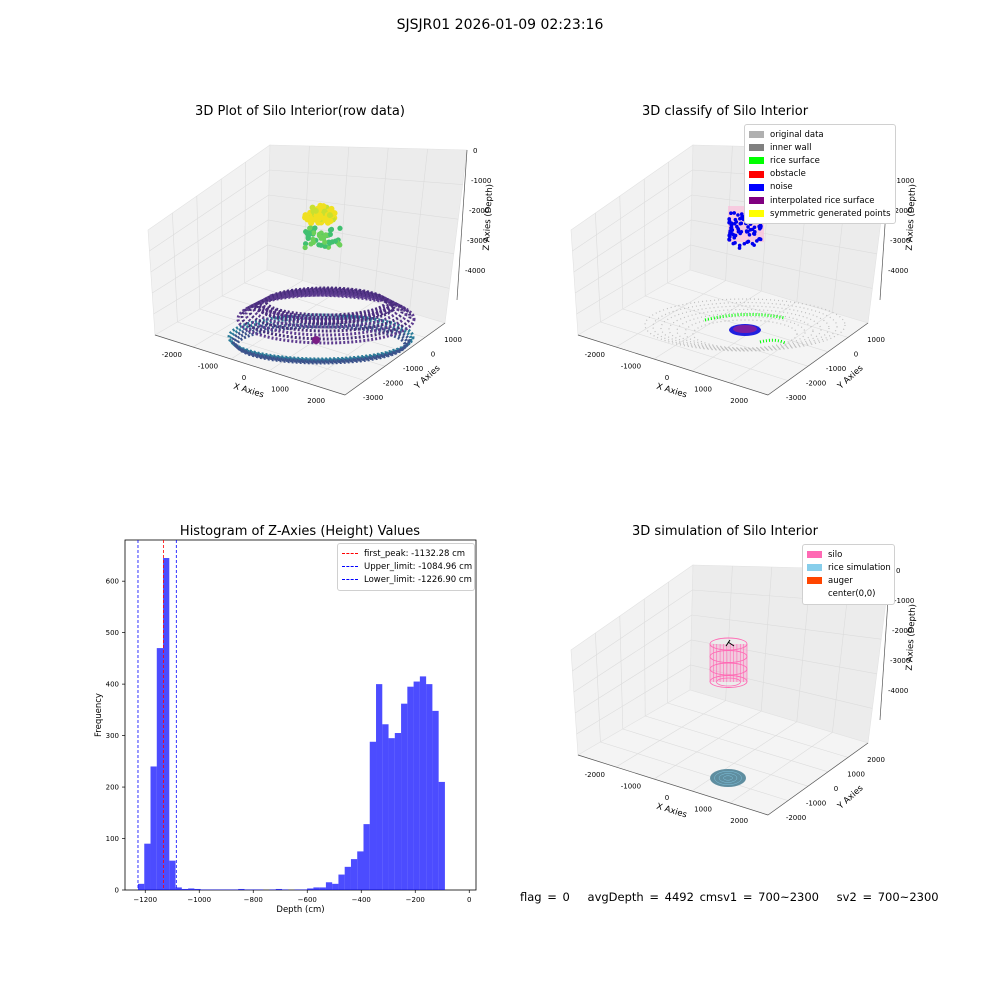 The image size is (1000, 1000). I want to click on interpolated-center, so click(745, 329).